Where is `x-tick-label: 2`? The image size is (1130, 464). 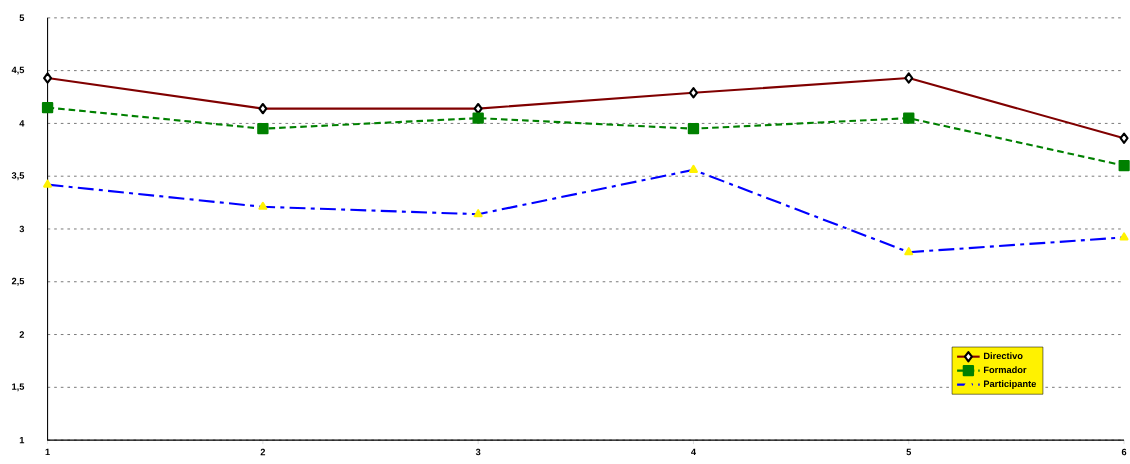
x-tick-label: 2 is located at coordinates (263, 452).